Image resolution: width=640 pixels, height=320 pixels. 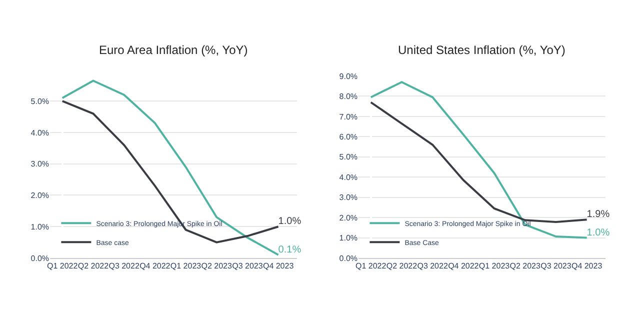 I want to click on chart-title: Euro Area Inflation (%, YoY), so click(x=173, y=50).